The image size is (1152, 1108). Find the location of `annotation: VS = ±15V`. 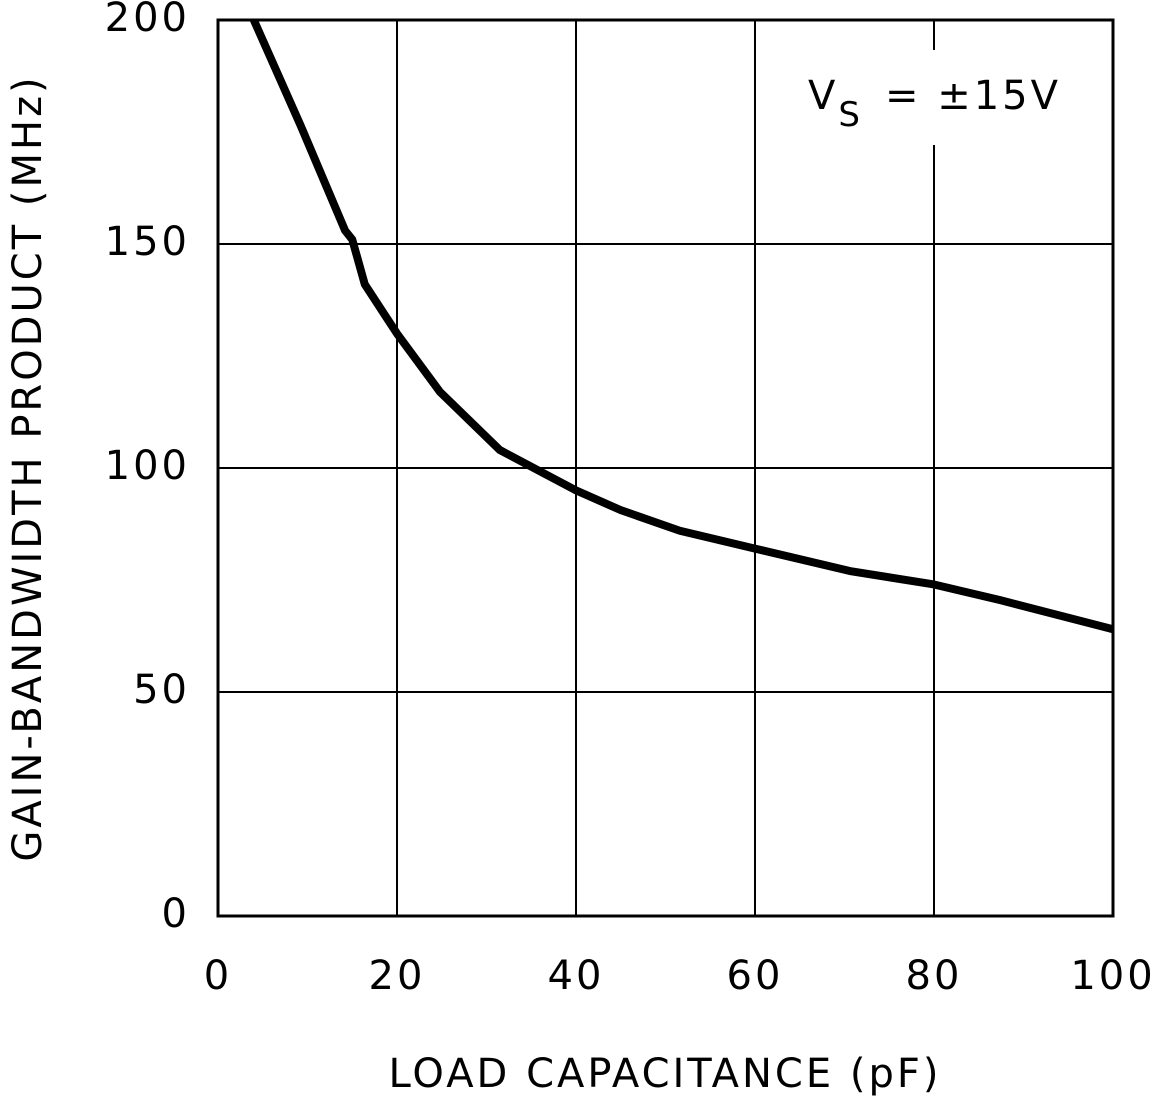

annotation: VS = ±15V is located at coordinates (934, 104).